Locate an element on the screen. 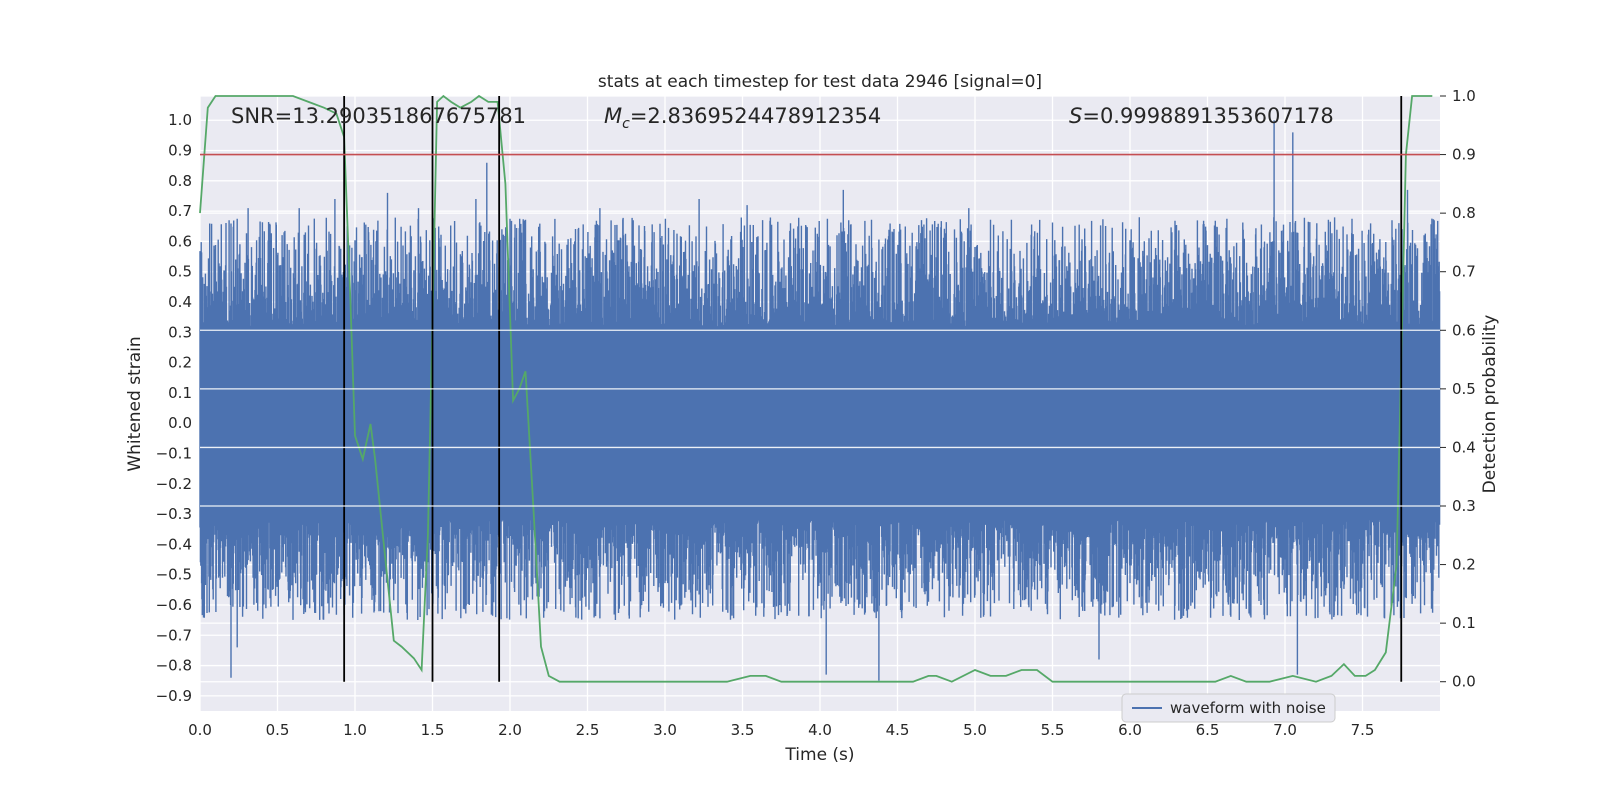 This screenshot has width=1600, height=800. x-tick-label: 6.0 is located at coordinates (1130, 730).